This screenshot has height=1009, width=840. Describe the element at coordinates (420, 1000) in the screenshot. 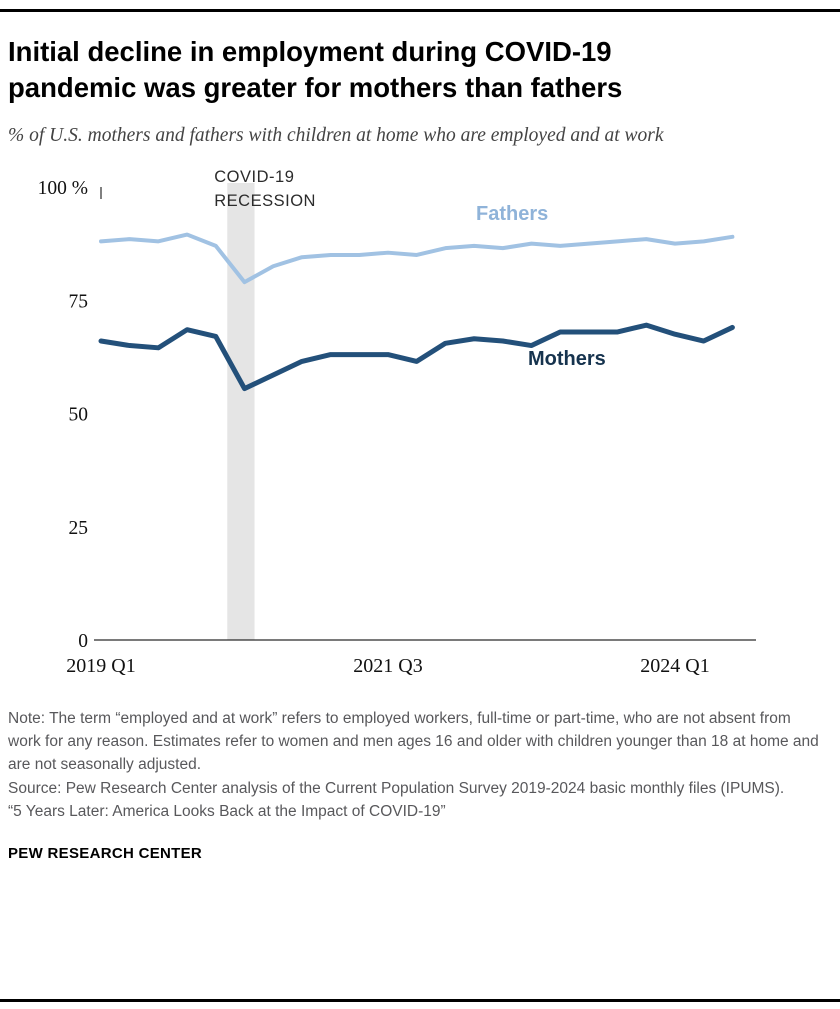

I see `bottom-rule` at that location.